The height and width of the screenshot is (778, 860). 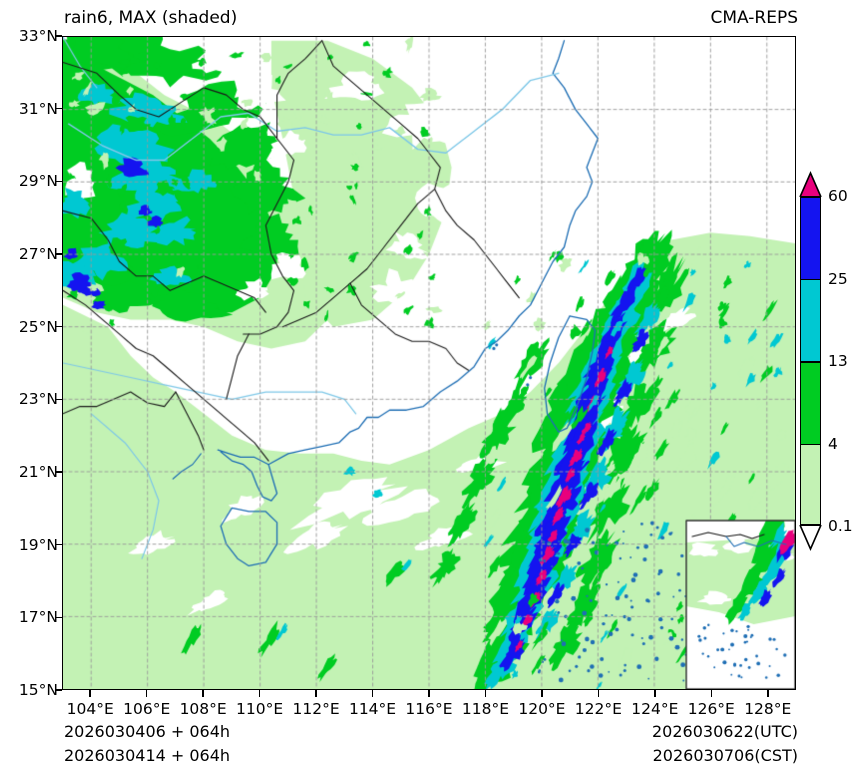 I want to click on y-axis-tick-label: 23°N, so click(x=38, y=399).